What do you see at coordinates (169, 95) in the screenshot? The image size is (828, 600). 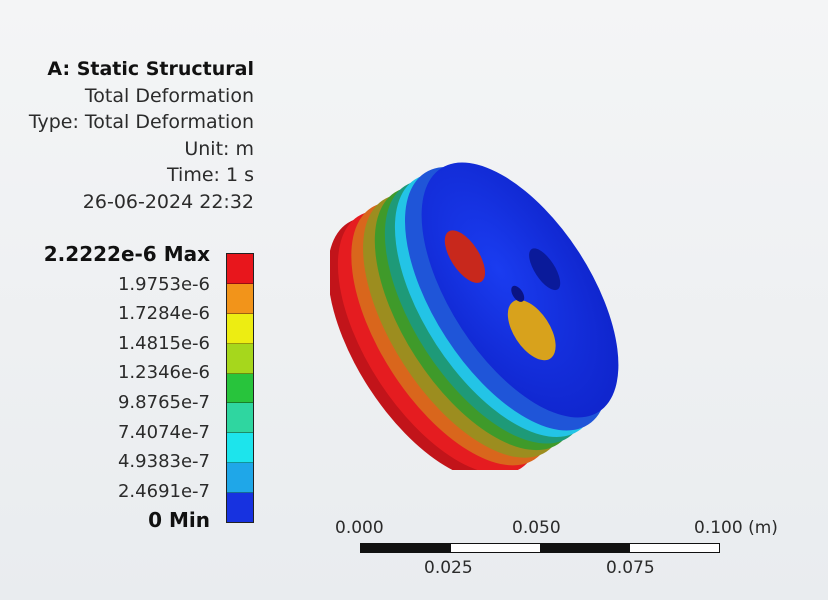 I see `result-name: Total Deformation` at bounding box center [169, 95].